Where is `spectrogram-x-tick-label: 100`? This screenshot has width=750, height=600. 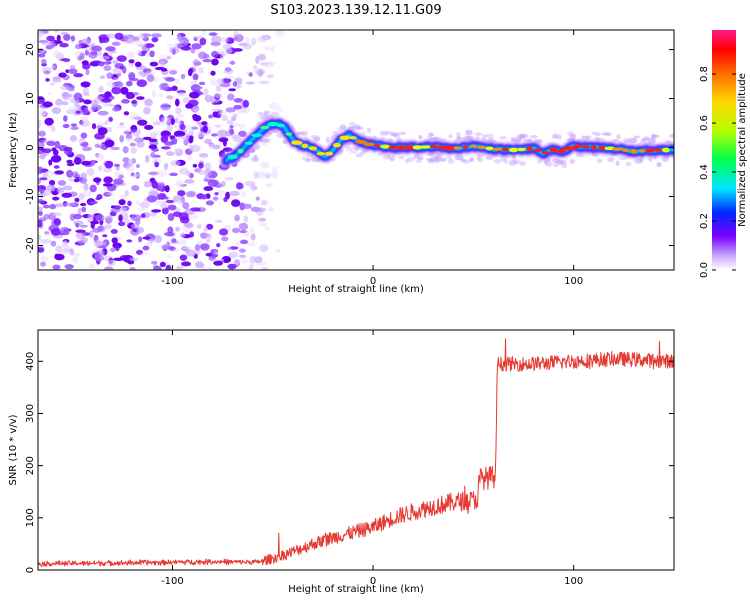 spectrogram-x-tick-label: 100 is located at coordinates (573, 281).